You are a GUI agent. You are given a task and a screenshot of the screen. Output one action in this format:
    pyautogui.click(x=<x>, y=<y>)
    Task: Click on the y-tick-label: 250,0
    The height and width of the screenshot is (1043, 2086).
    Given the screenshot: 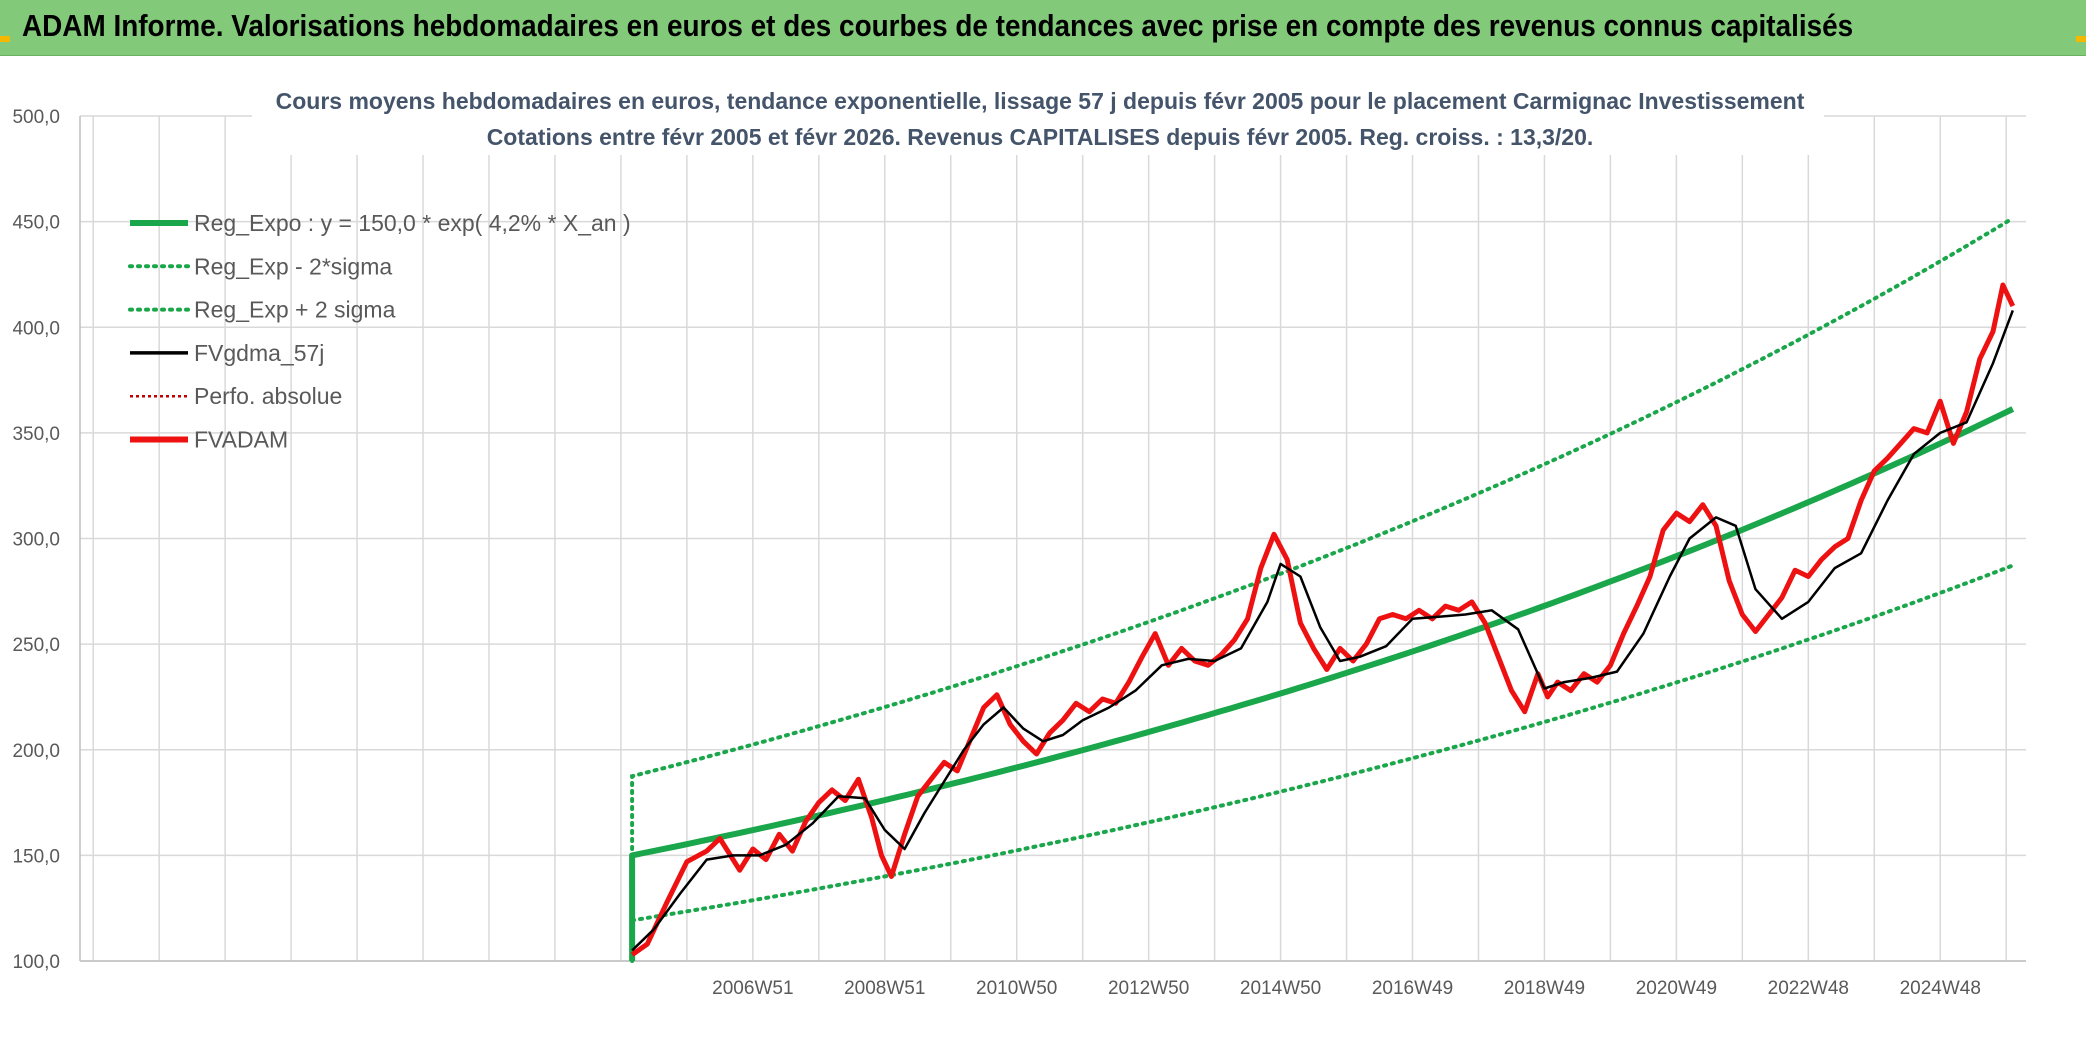 What is the action you would take?
    pyautogui.click(x=36, y=645)
    